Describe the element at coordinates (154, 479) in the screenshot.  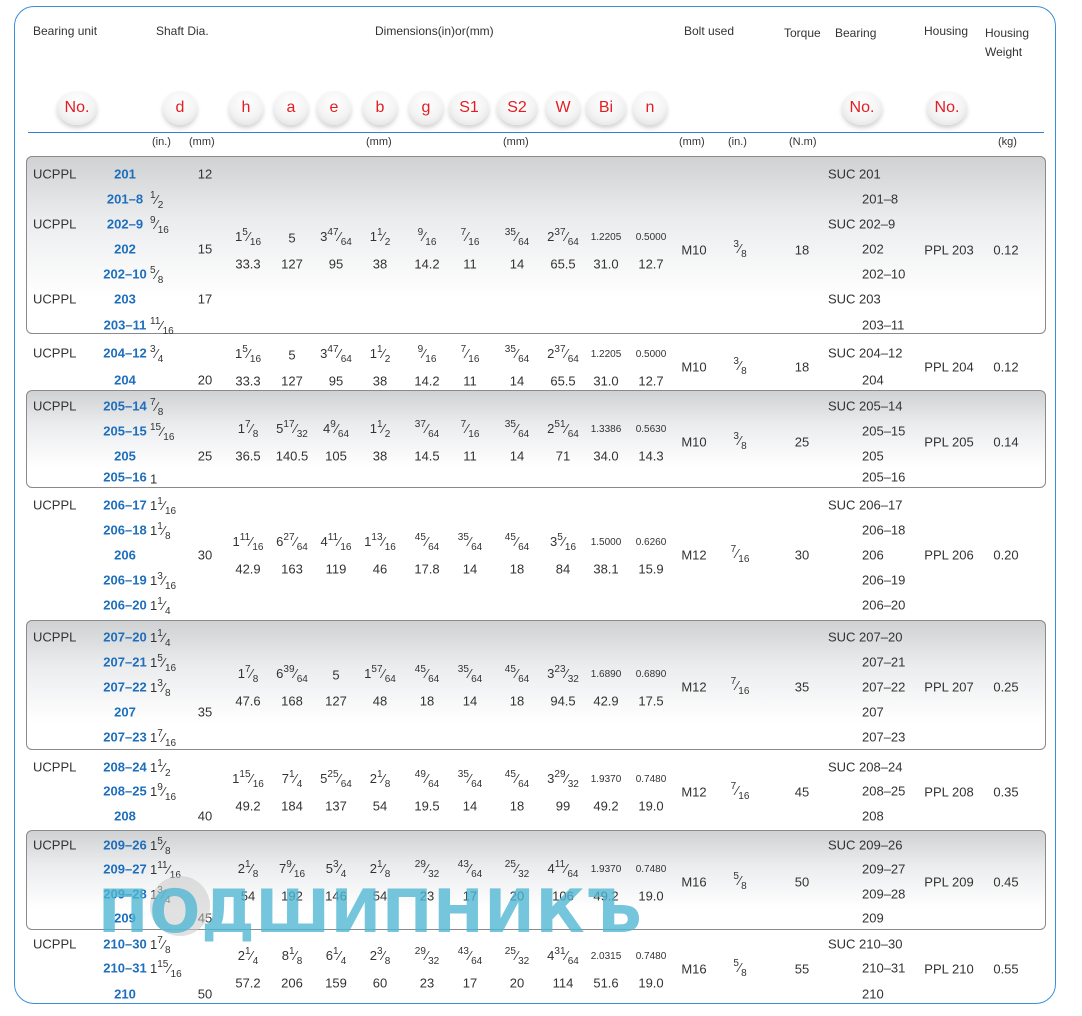
I see `shaft-dia-in: 1` at that location.